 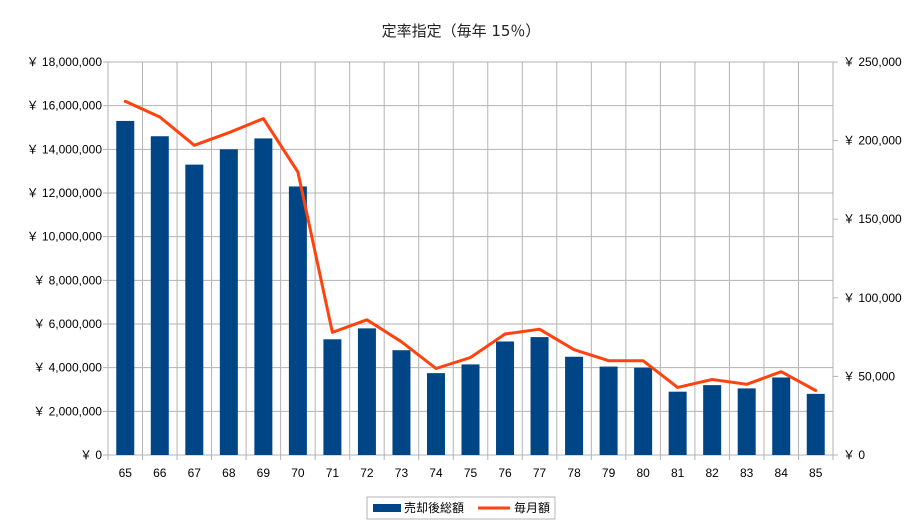 What do you see at coordinates (65, 193) in the screenshot?
I see `left-tick-label: ￥ 12,000,000` at bounding box center [65, 193].